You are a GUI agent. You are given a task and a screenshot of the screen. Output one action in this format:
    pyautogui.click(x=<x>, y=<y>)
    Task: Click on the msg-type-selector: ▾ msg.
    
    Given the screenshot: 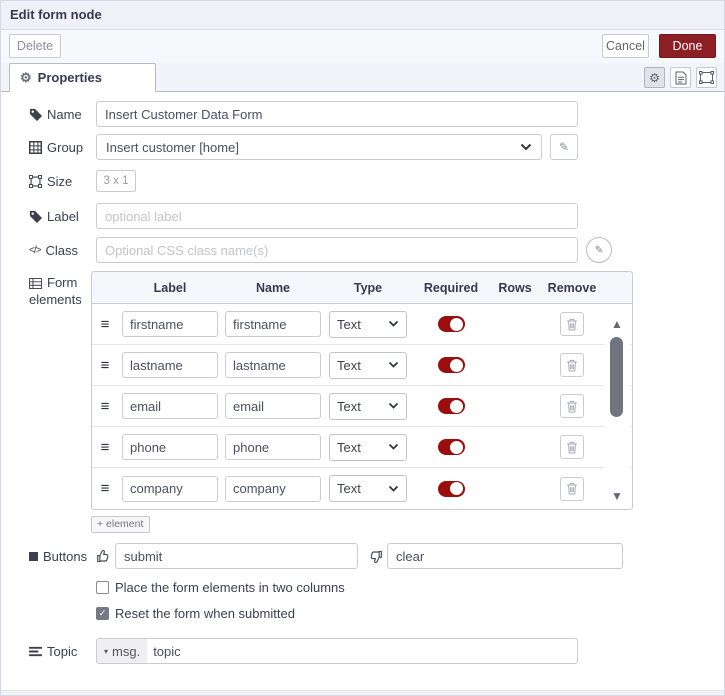 What is the action you would take?
    pyautogui.click(x=122, y=651)
    